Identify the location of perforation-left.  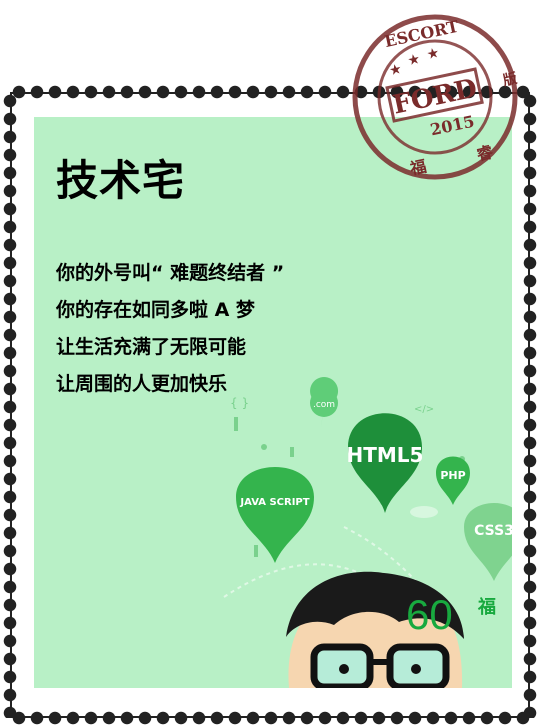
(10, 405).